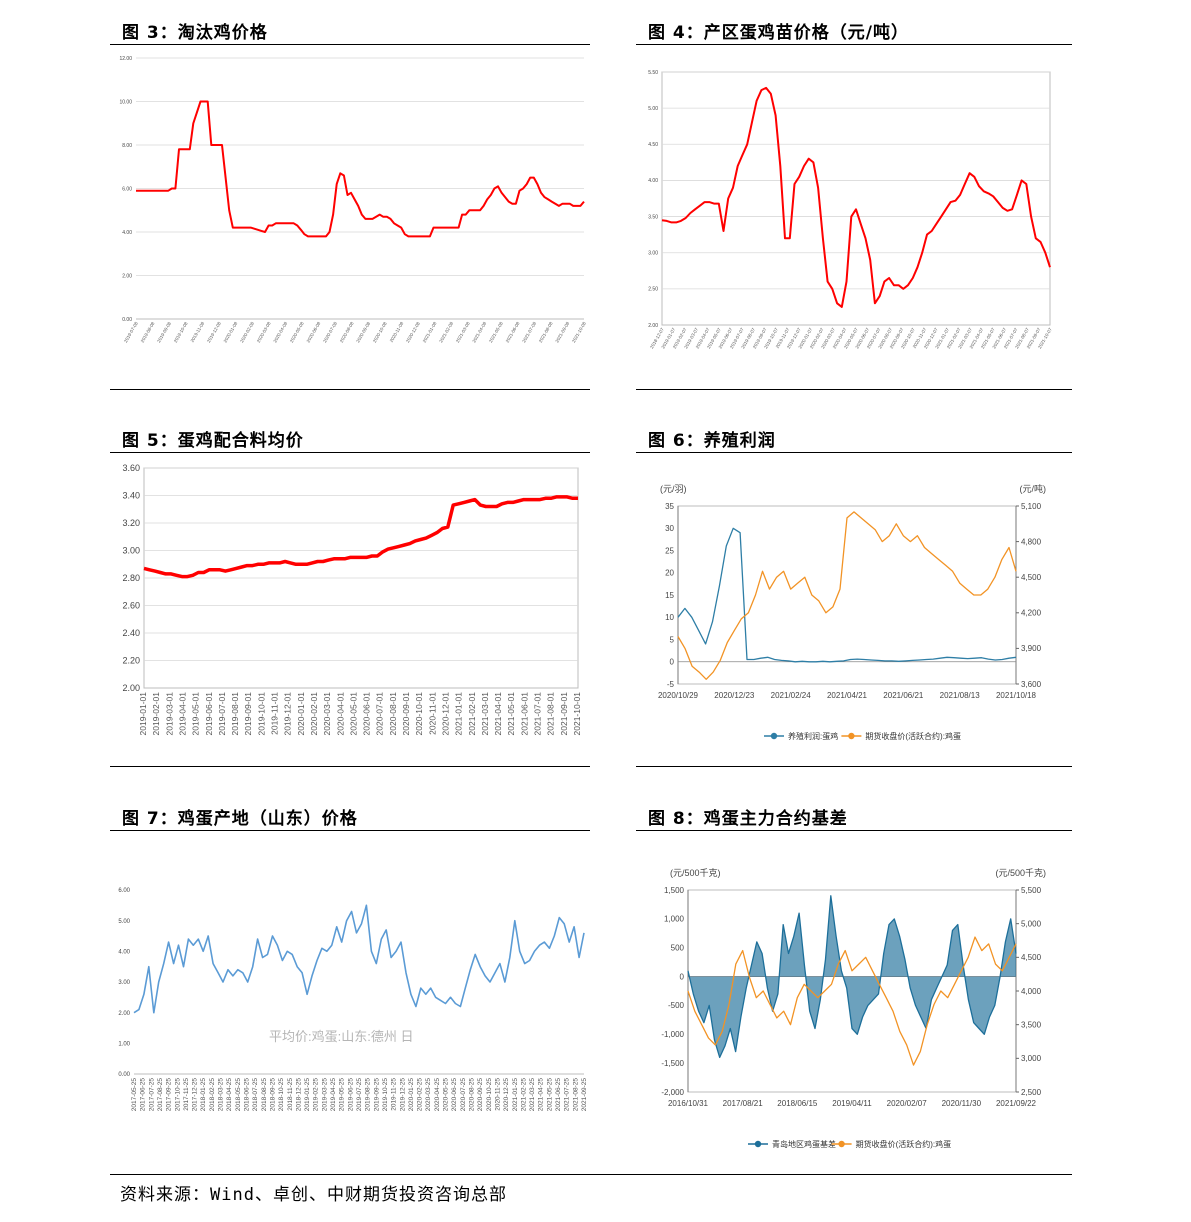 This screenshot has height=1222, width=1191. Describe the element at coordinates (446, 332) in the screenshot. I see `fig3-xtick-label: 2021-02-08` at that location.